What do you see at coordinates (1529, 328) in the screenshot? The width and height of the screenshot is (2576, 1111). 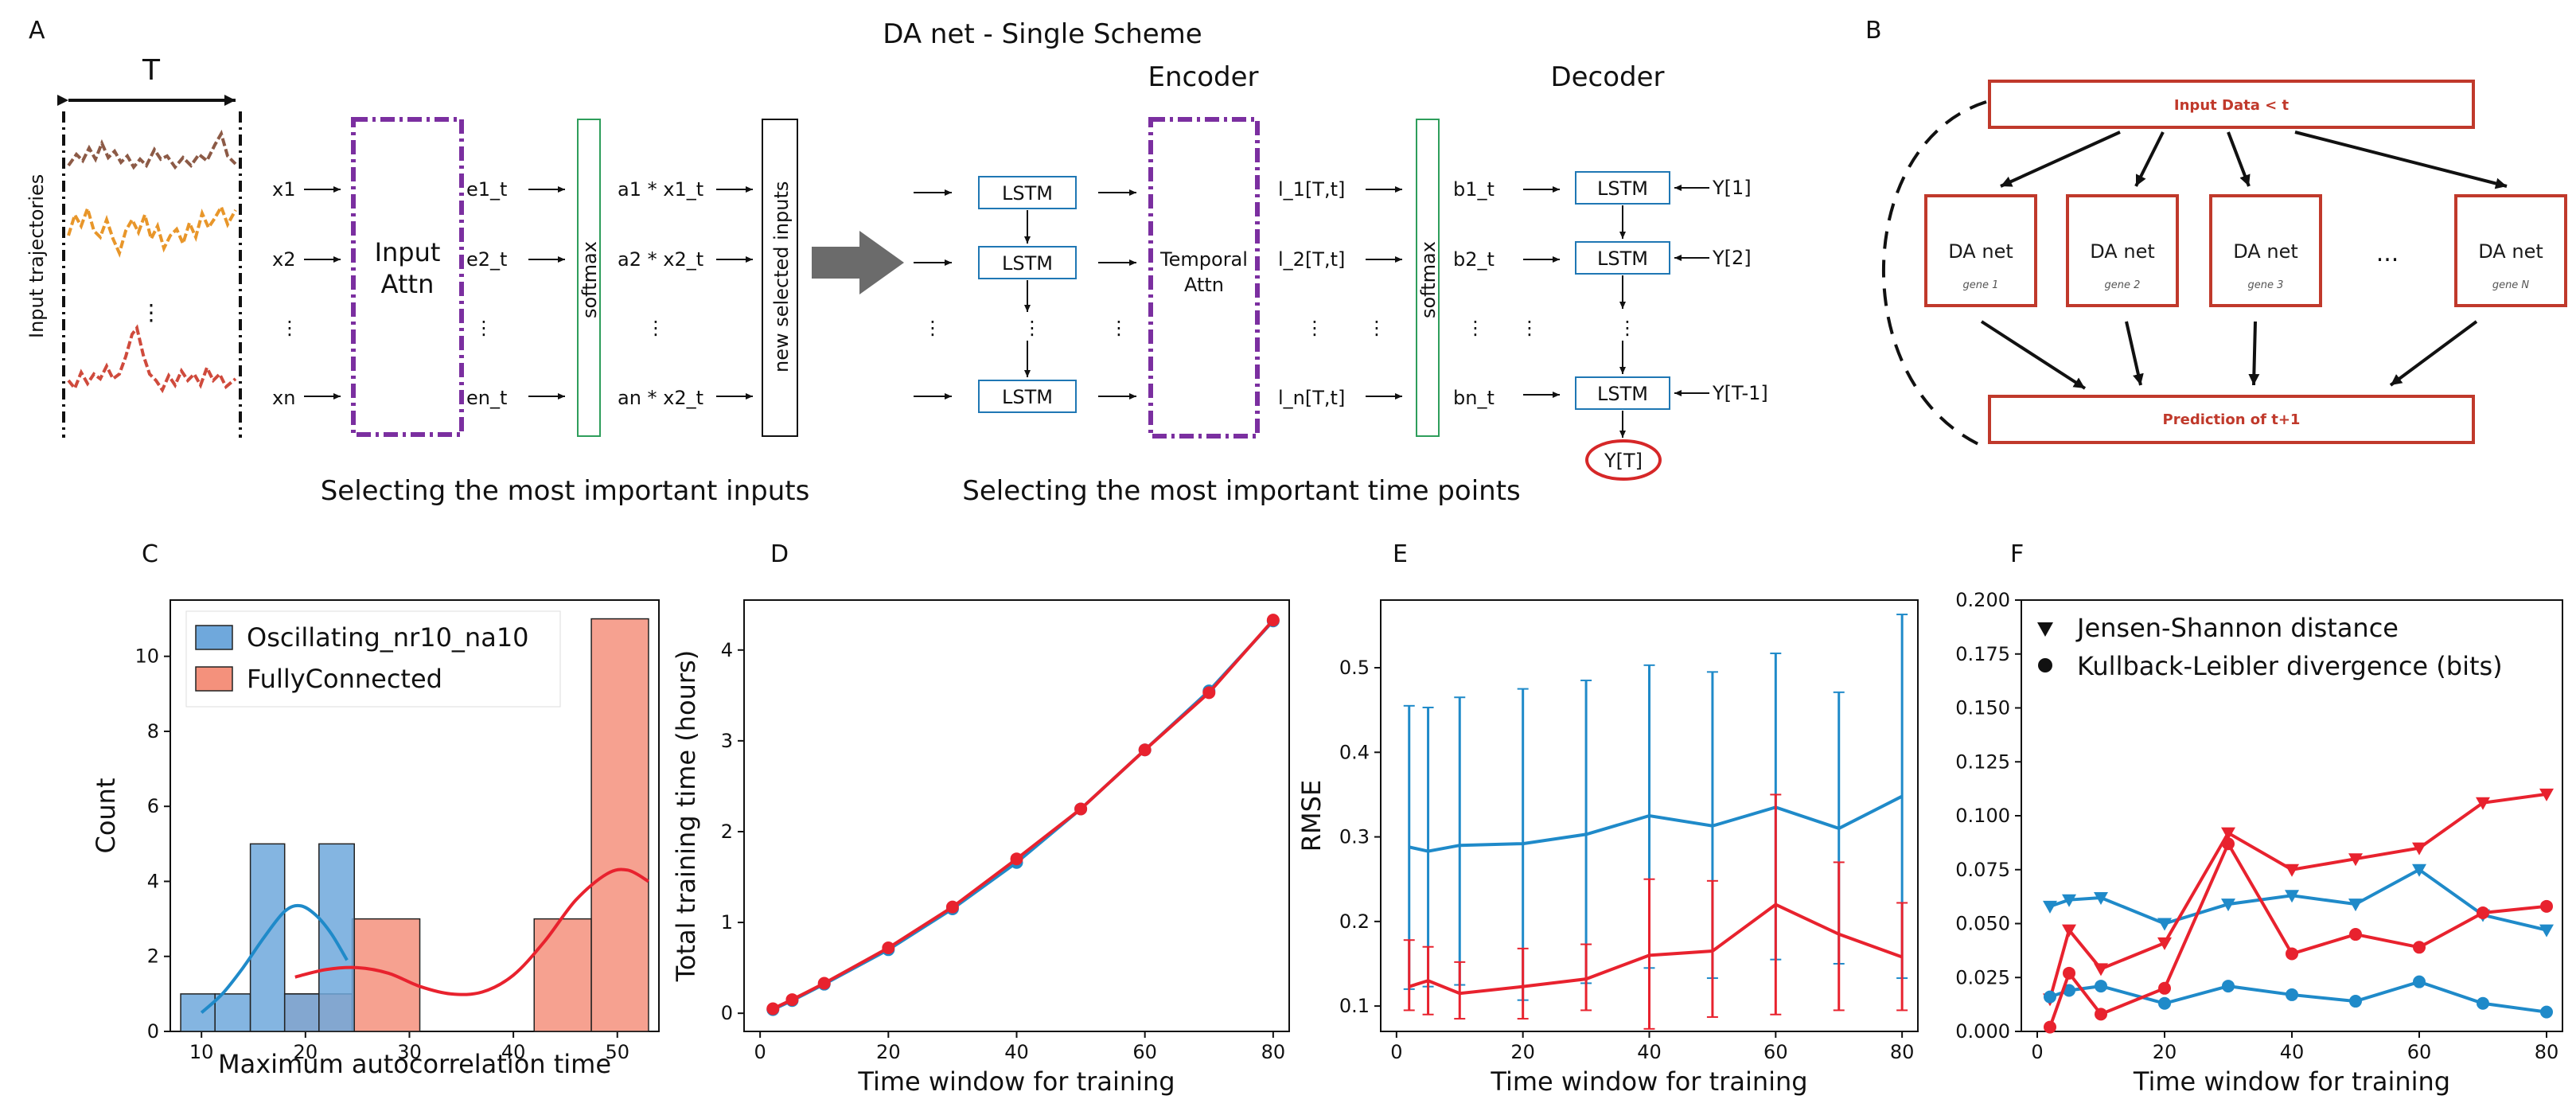 I see `b-dots-2: ⋮` at bounding box center [1529, 328].